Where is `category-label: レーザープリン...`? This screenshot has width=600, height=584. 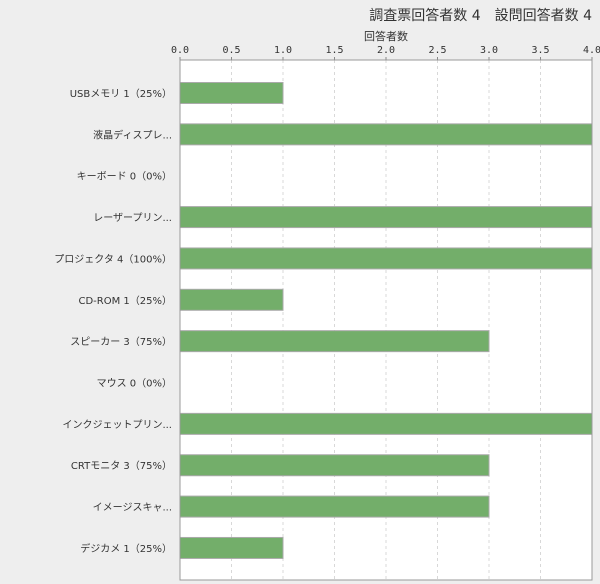 category-label: レーザープリン... is located at coordinates (132, 218).